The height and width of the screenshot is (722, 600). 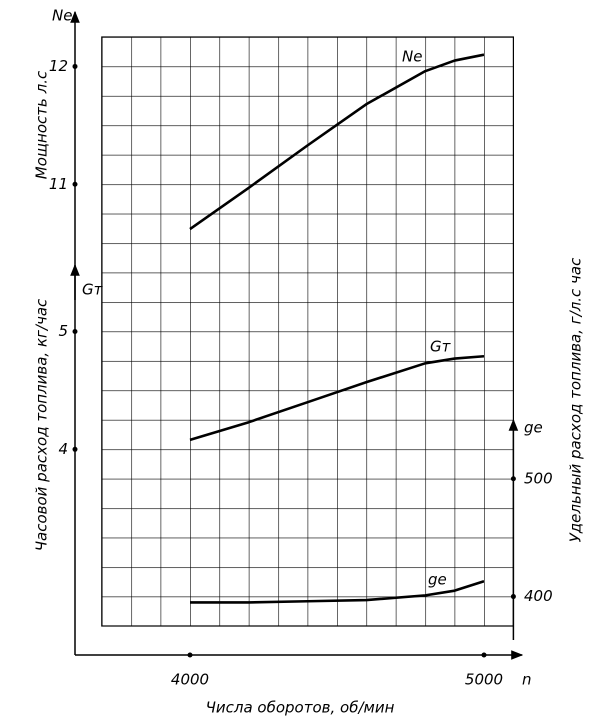 What do you see at coordinates (62, 16) in the screenshot?
I see `axis-symbol: Ne` at bounding box center [62, 16].